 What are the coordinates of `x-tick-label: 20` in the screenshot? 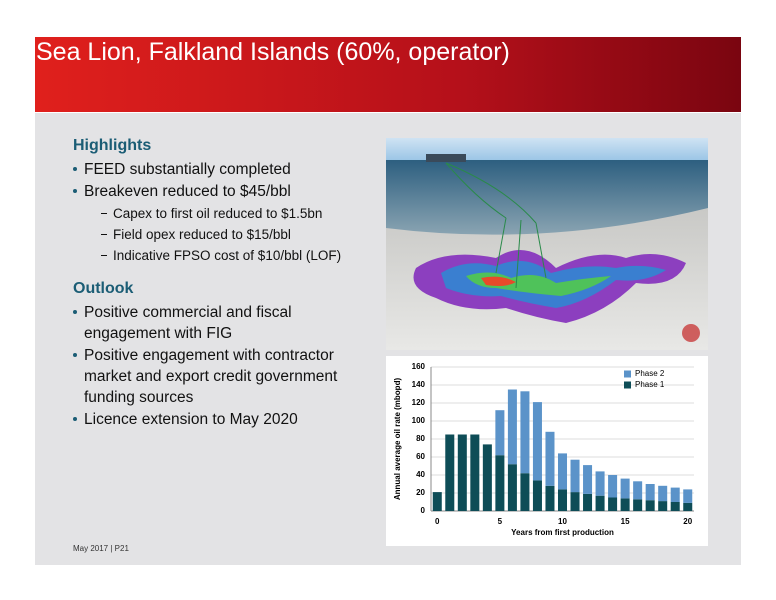 It's located at (687, 521).